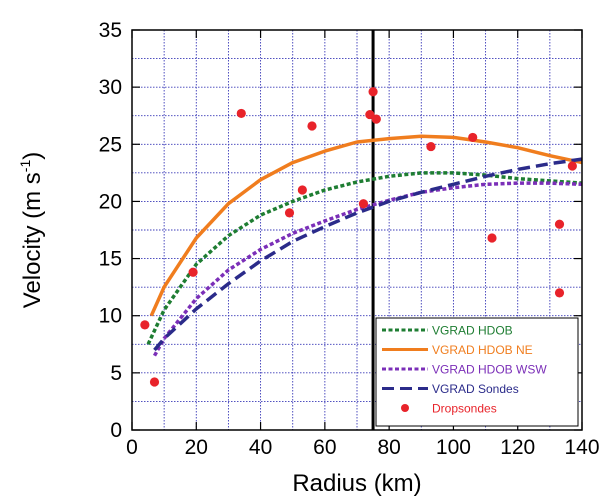  What do you see at coordinates (482, 350) in the screenshot?
I see `legend-label: VGRAD HDOB NE` at bounding box center [482, 350].